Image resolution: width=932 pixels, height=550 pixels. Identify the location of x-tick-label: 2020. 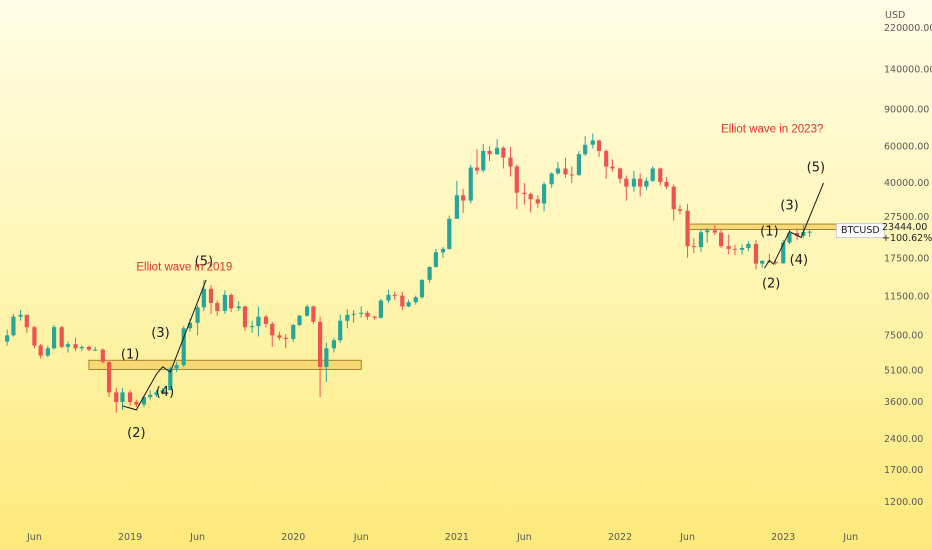
(293, 537).